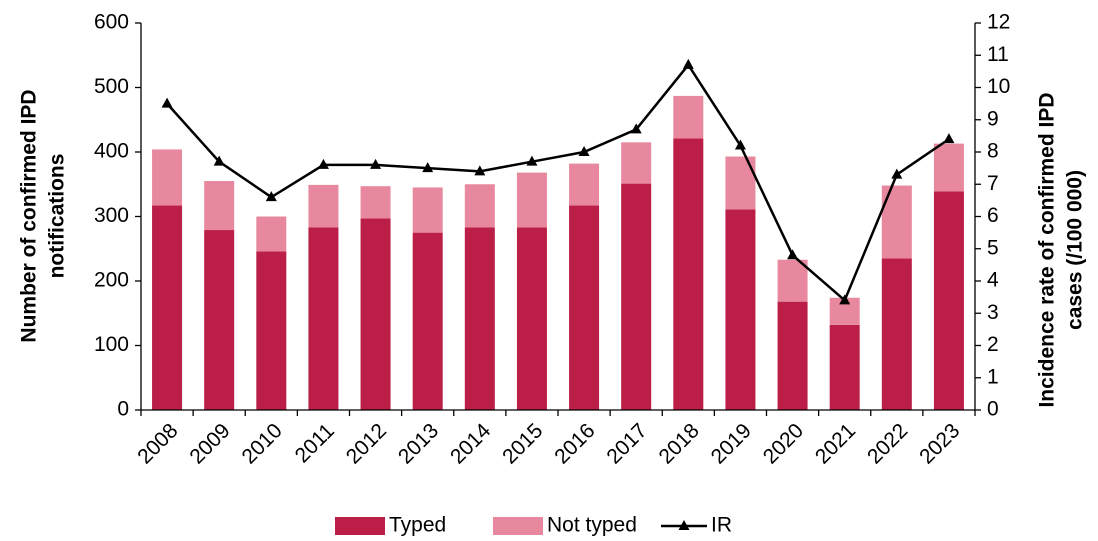 The image size is (1098, 541). What do you see at coordinates (471, 444) in the screenshot?
I see `x-tick-label: 2014` at bounding box center [471, 444].